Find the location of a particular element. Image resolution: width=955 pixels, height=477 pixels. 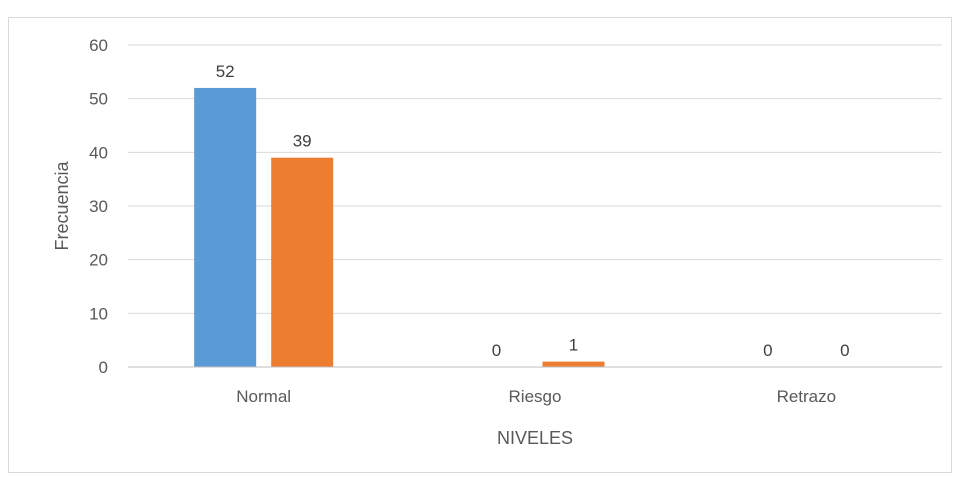

y-axis-ticks: 0 10 20 30 40 50 60 is located at coordinates (98, 206).